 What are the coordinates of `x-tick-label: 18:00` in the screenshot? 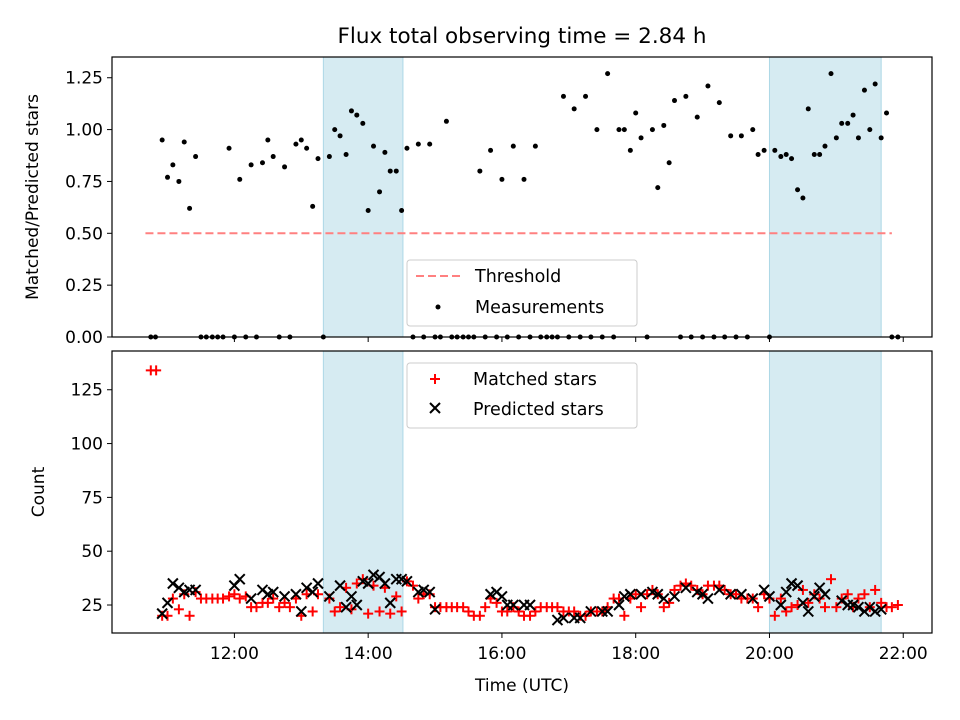 It's located at (635, 654).